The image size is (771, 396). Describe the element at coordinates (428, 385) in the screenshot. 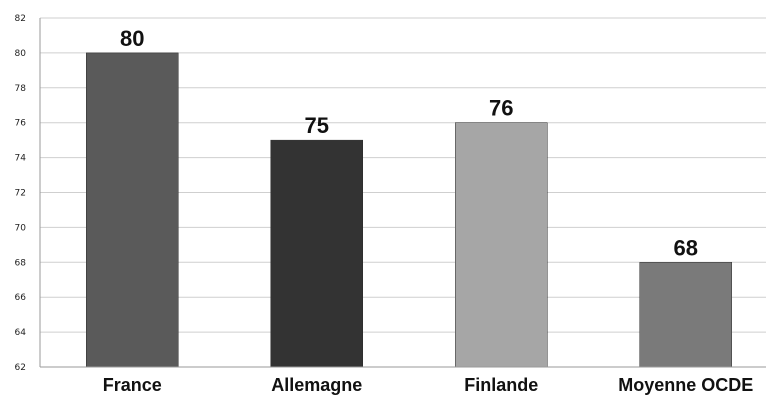

I see `x-axis-categories: France Allemagne Finlande Moyenne OCDE` at that location.